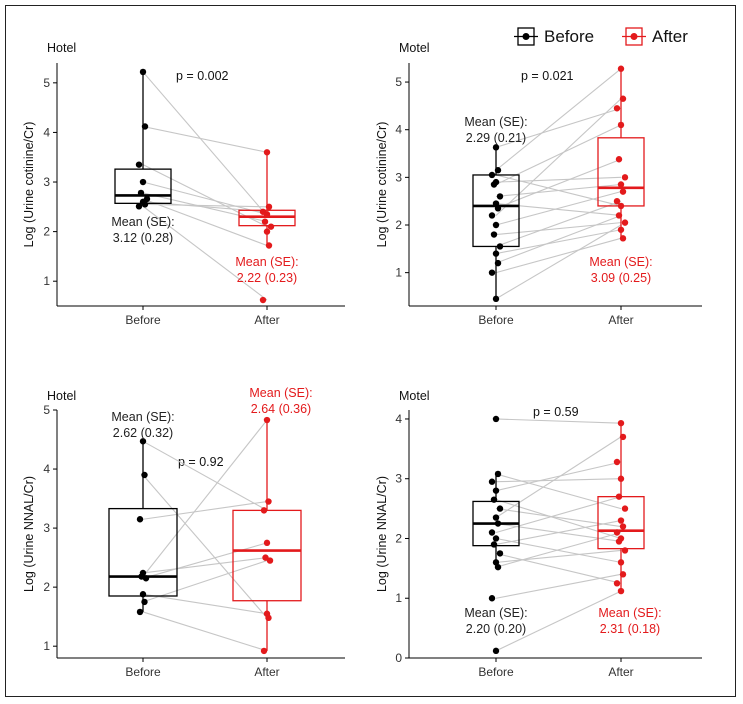 This screenshot has height=704, width=743. What do you see at coordinates (630, 629) in the screenshot?
I see `mean-se-value: 2.31 (0.18)` at bounding box center [630, 629].